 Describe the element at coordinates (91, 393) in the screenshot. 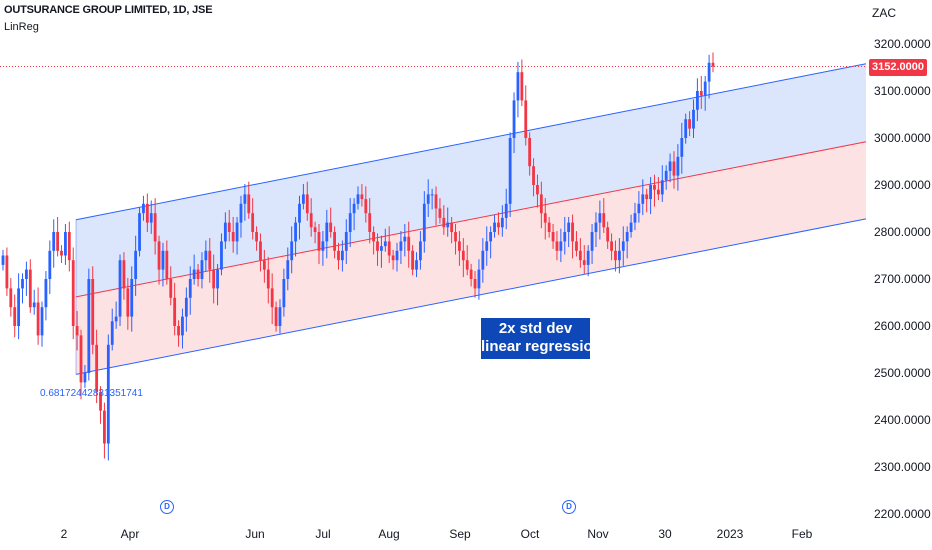

I see `regression-coefficient: 0.68172442831351741` at that location.